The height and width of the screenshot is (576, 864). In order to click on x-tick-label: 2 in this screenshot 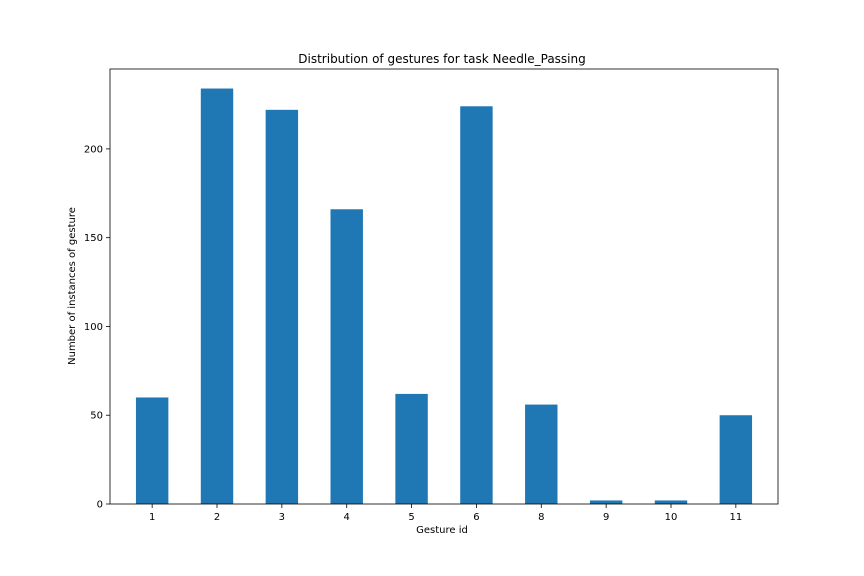, I will do `click(217, 517)`.